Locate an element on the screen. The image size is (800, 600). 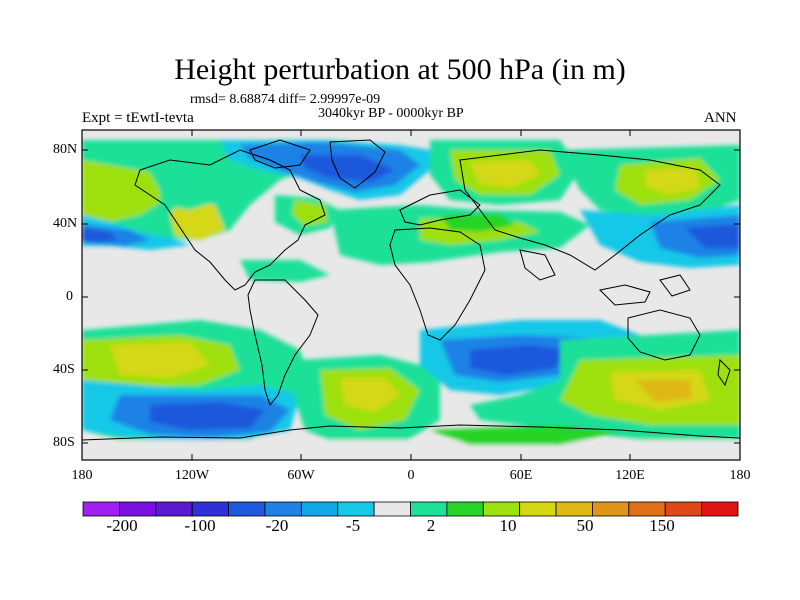
plot-title: Height perturbation at 500 hPa (in m) is located at coordinates (400, 69).